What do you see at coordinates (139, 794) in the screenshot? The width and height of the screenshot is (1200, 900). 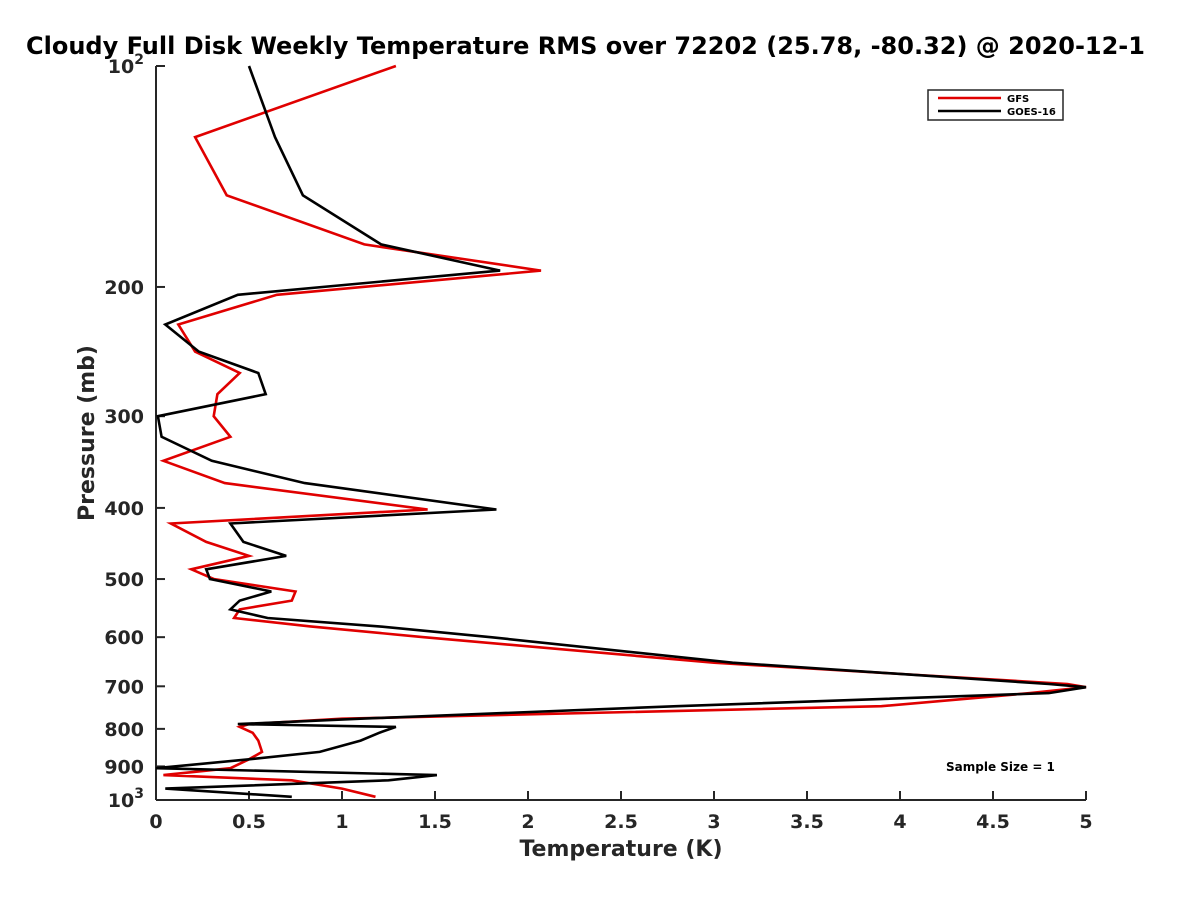 I see `y-tick-label-exponent: 3` at bounding box center [139, 794].